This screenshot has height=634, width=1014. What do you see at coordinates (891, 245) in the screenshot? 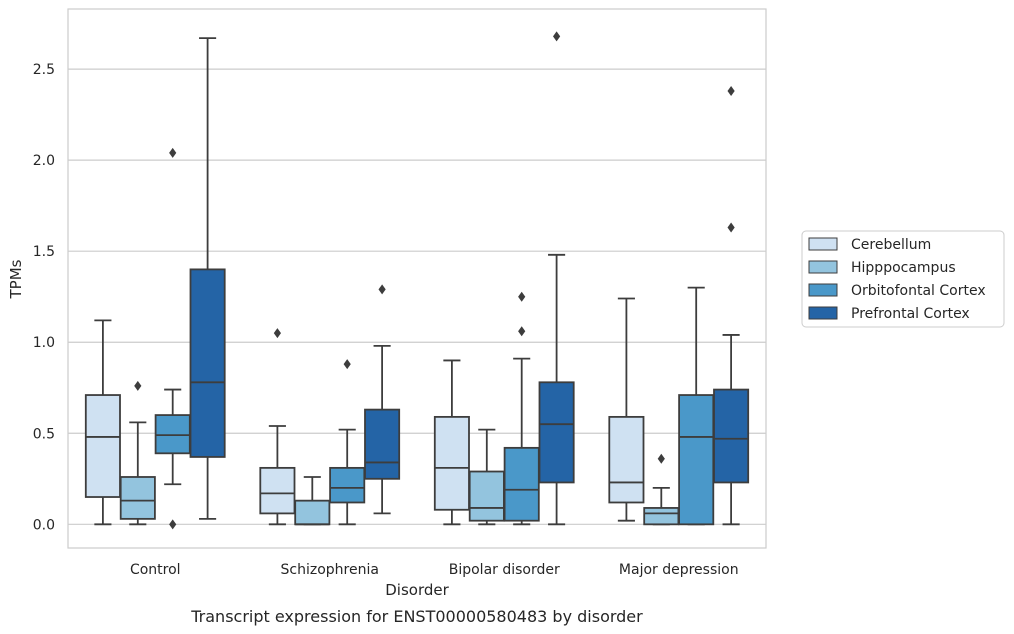
I see `legend-label: Cerebellum` at bounding box center [891, 245].